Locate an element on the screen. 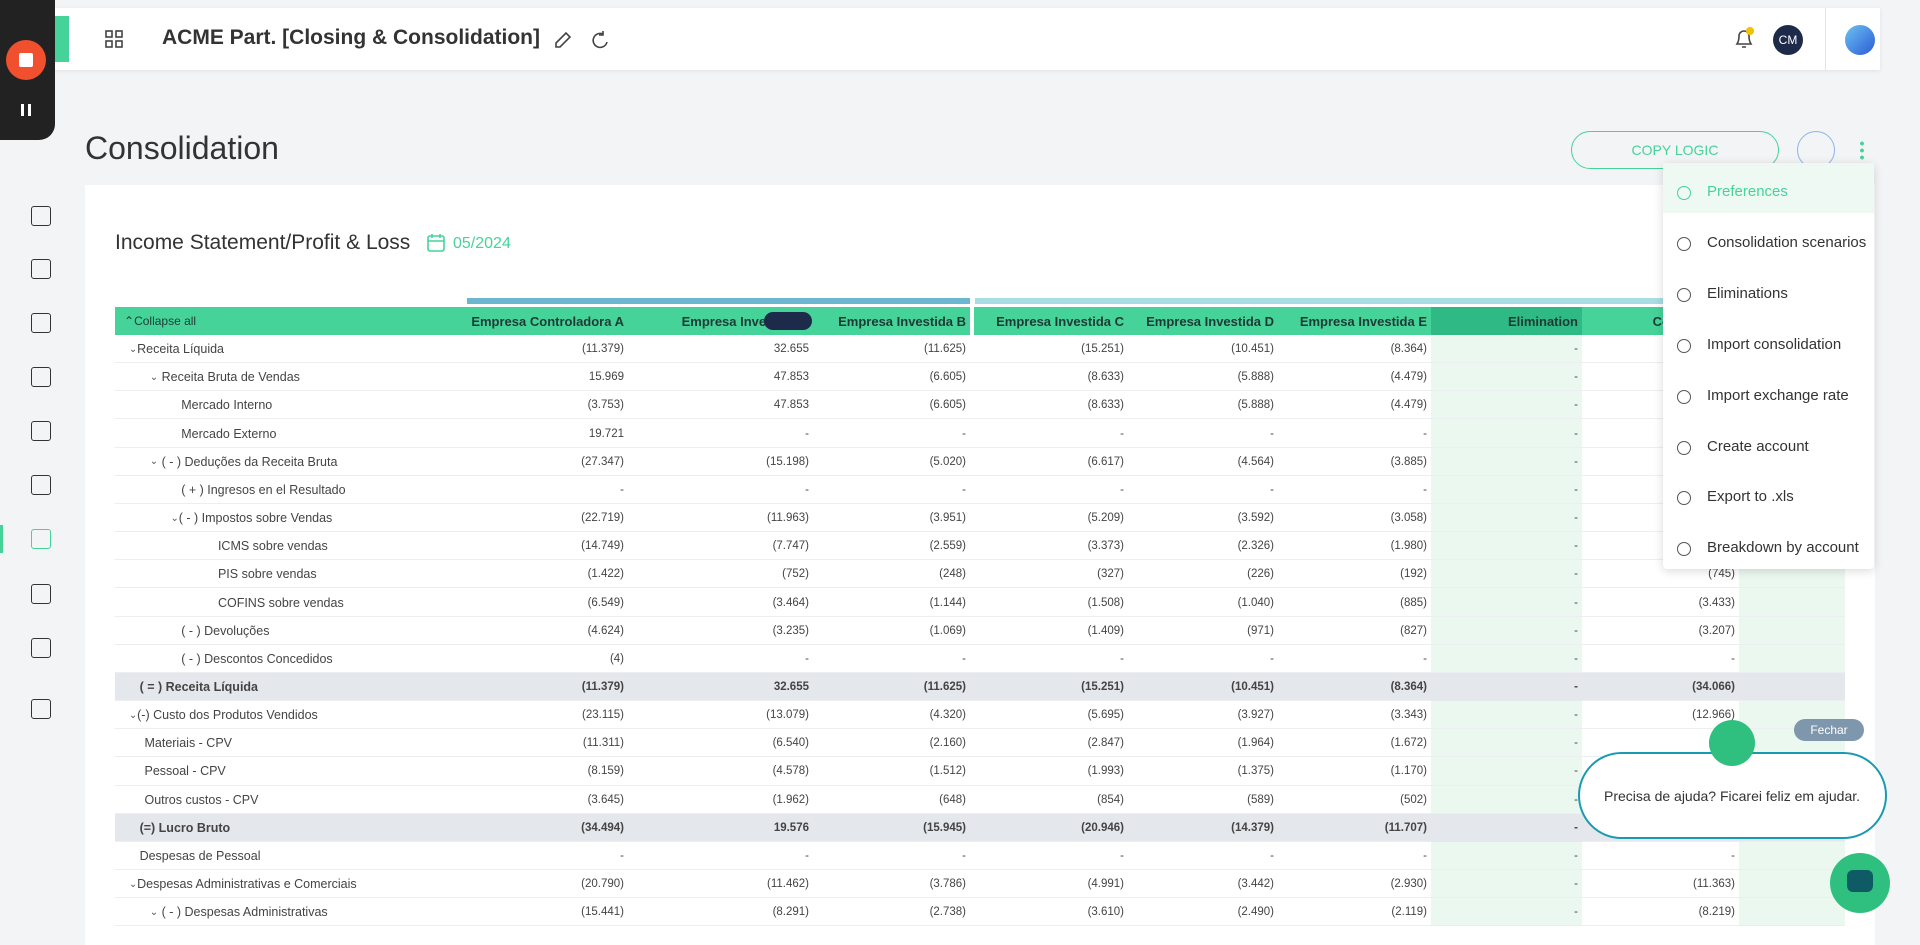  cell-value: (3.927) is located at coordinates (1255, 715).